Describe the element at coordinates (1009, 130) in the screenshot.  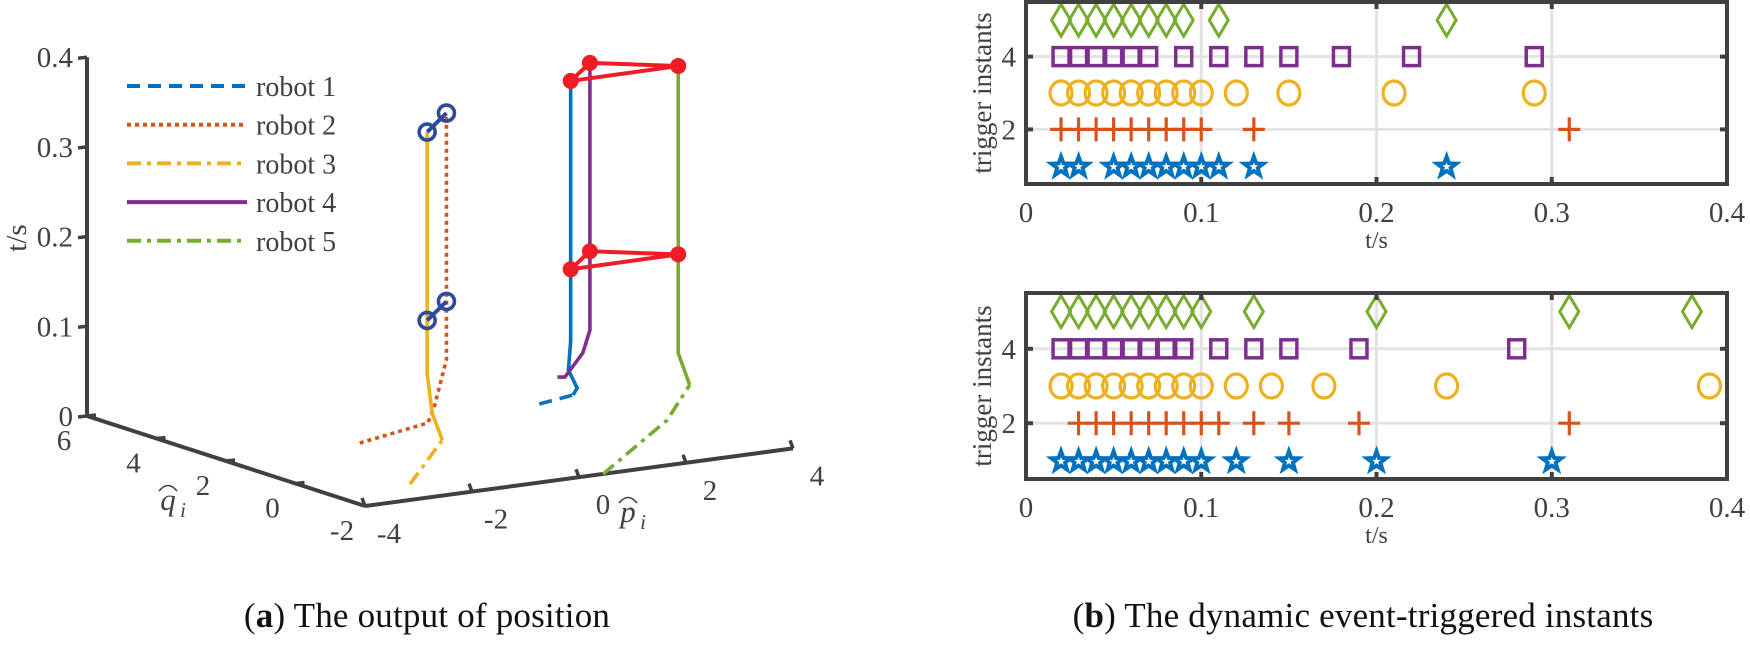
I see `y-tick-label: 2` at that location.